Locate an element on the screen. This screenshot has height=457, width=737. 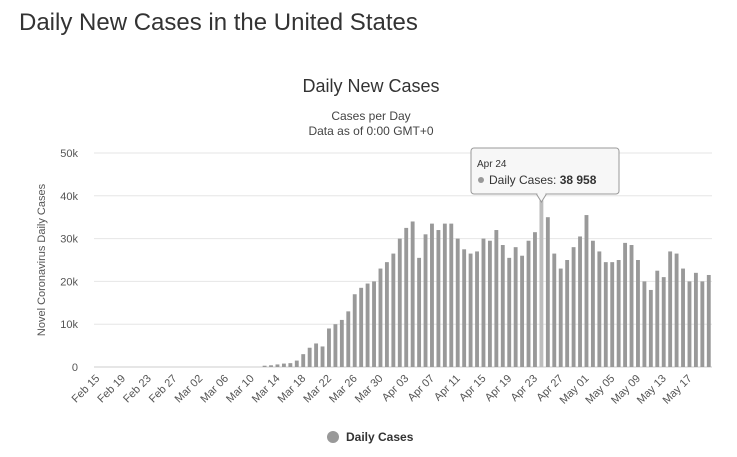
y-tick-label: 30k is located at coordinates (69, 240).